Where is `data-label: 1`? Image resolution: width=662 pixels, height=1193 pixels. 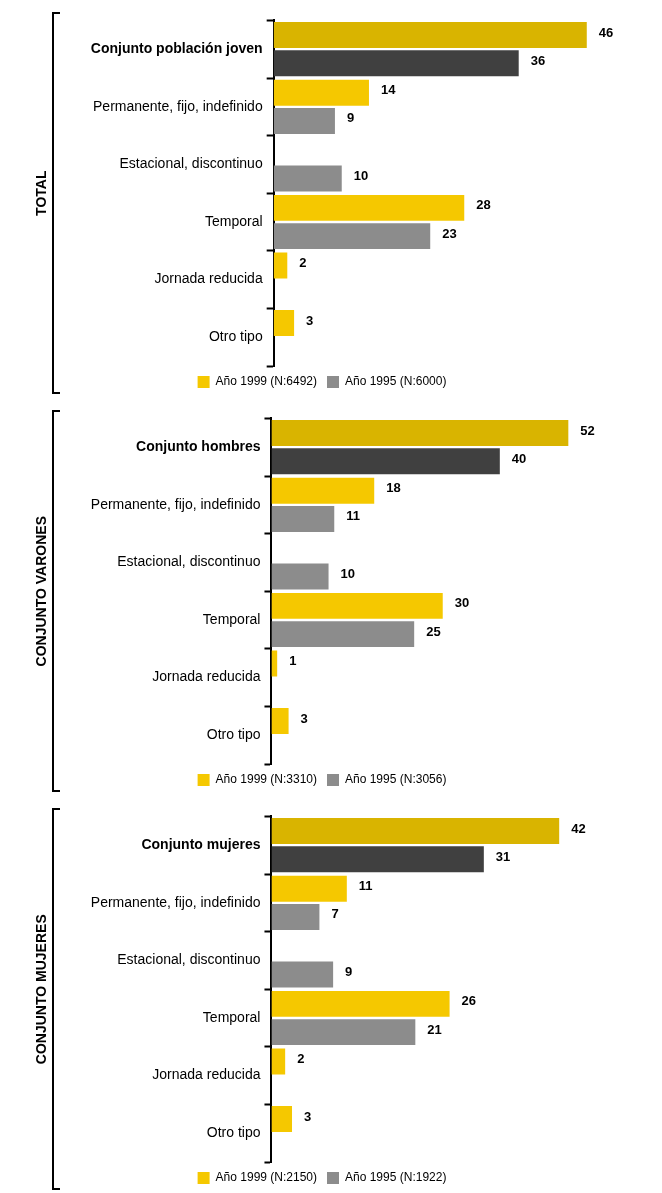 data-label: 1 is located at coordinates (293, 661).